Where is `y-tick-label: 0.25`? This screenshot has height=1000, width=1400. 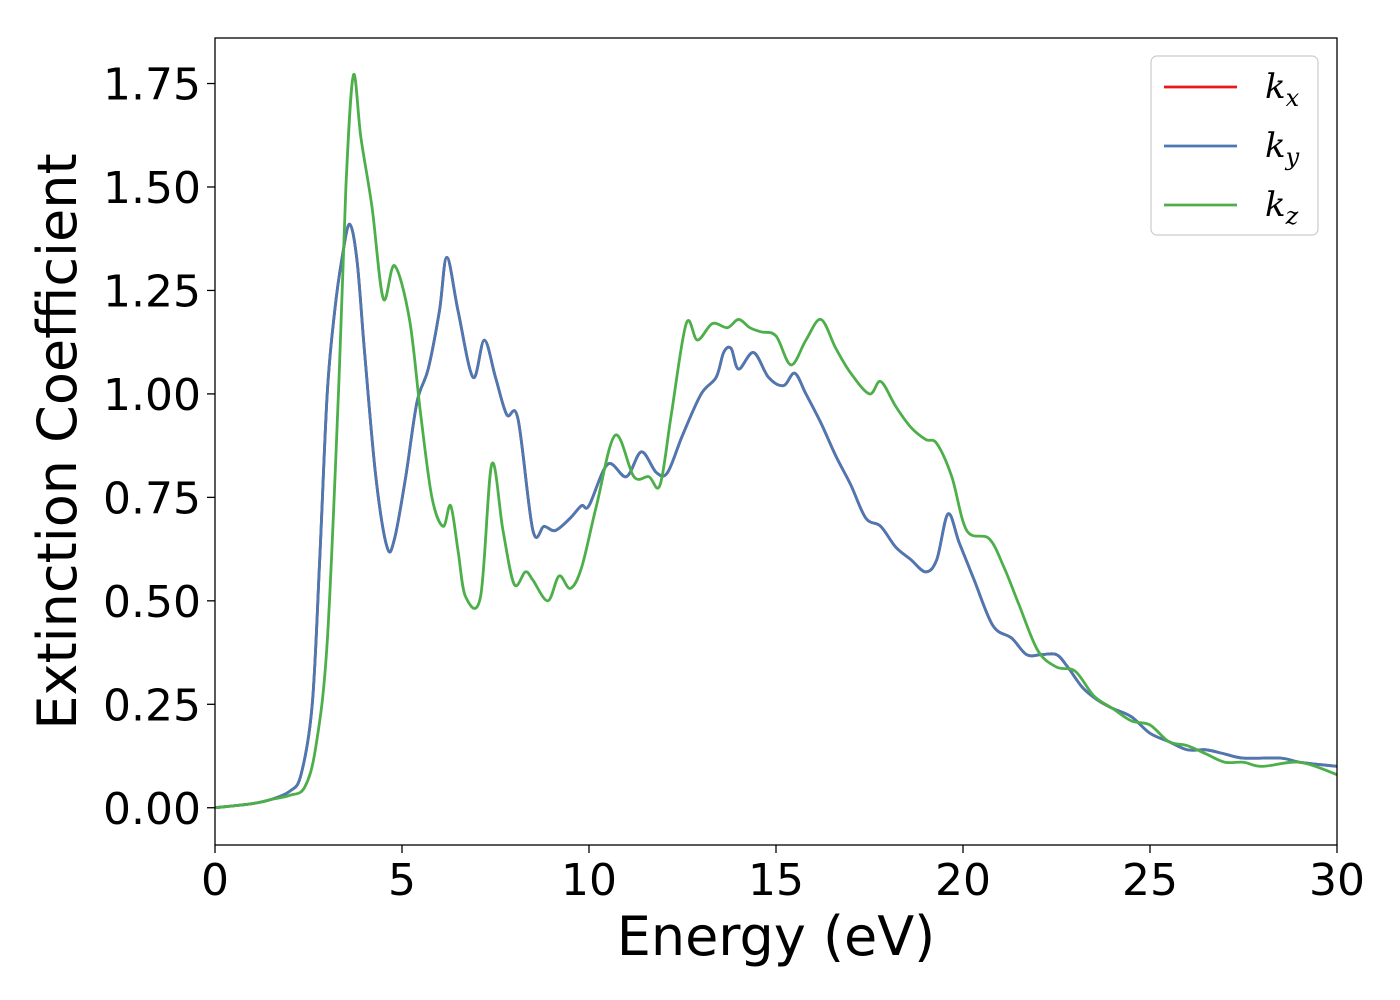
y-tick-label: 0.25 is located at coordinates (152, 705).